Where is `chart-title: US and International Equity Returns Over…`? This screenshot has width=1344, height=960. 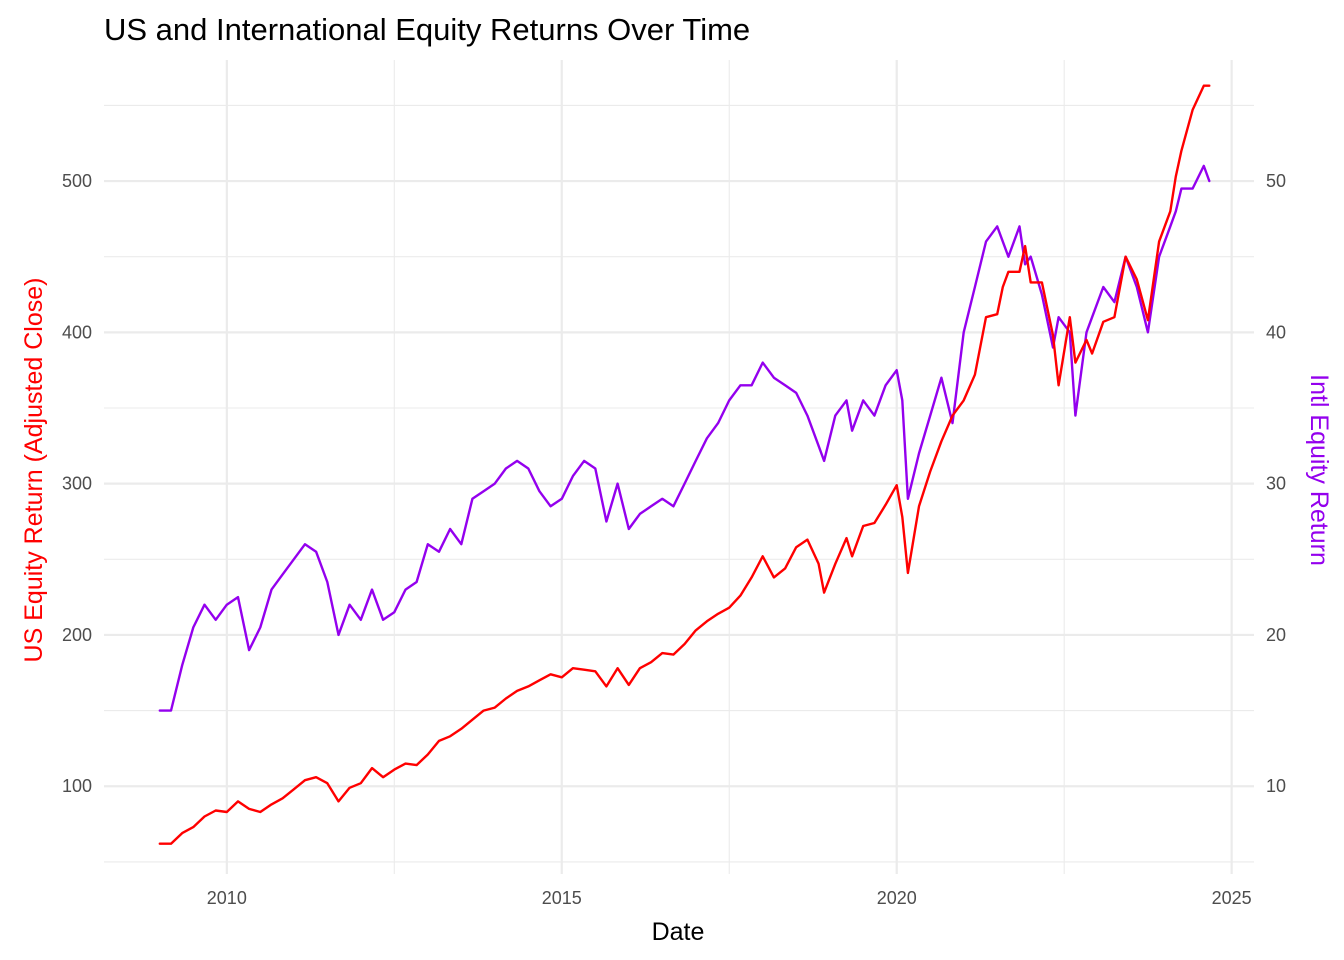 chart-title: US and International Equity Returns Over… is located at coordinates (427, 29).